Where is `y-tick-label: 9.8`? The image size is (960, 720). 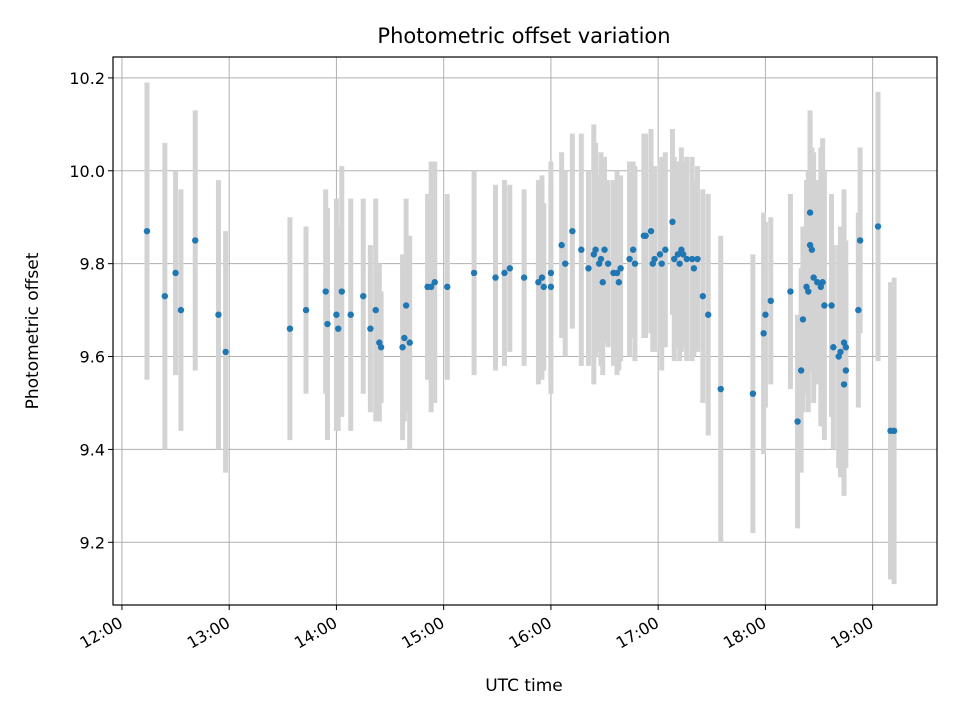
y-tick-label: 9.8 is located at coordinates (92, 264).